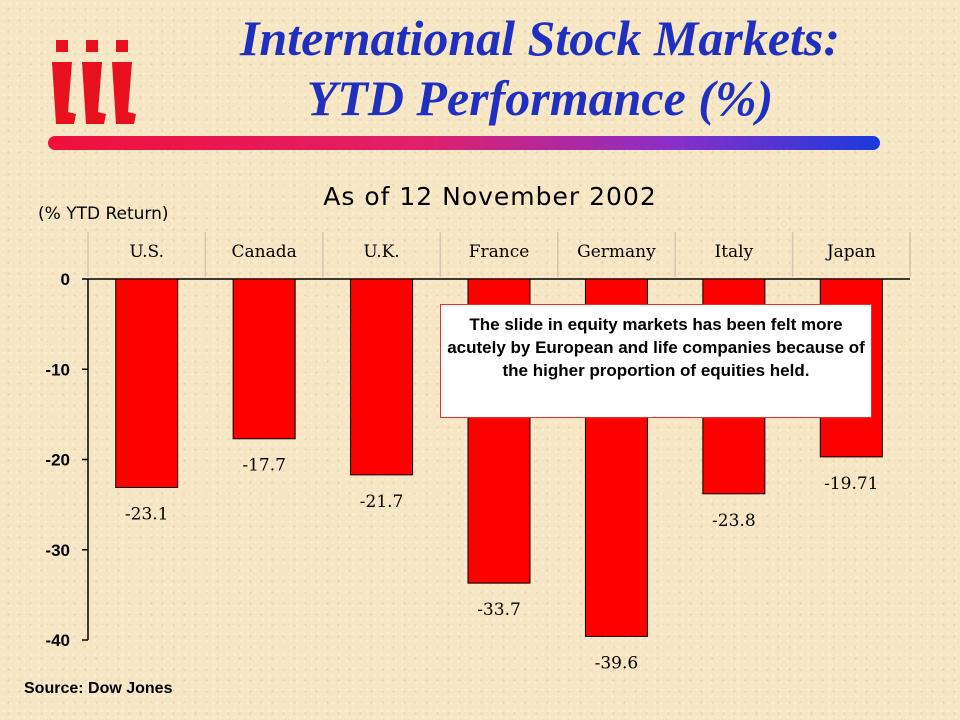  Describe the element at coordinates (57, 550) in the screenshot. I see `y-tick-label: -30` at that location.